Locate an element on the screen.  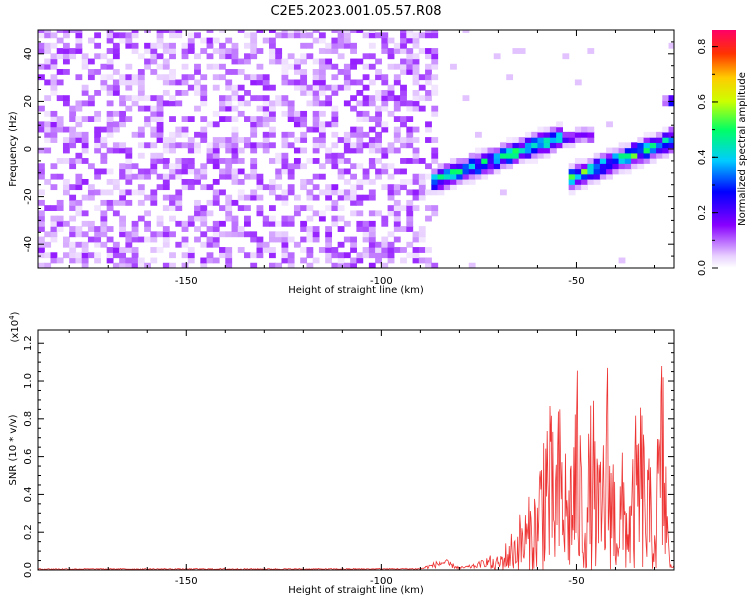
x-tick-label: -150 is located at coordinates (186, 281).